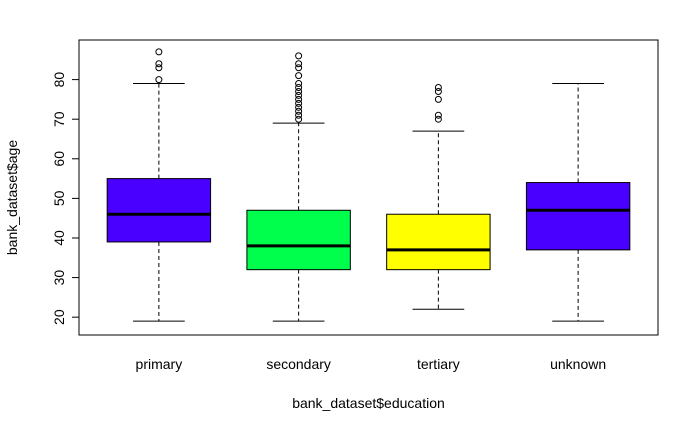  What do you see at coordinates (59, 238) in the screenshot?
I see `y-tick-label: 40` at bounding box center [59, 238].